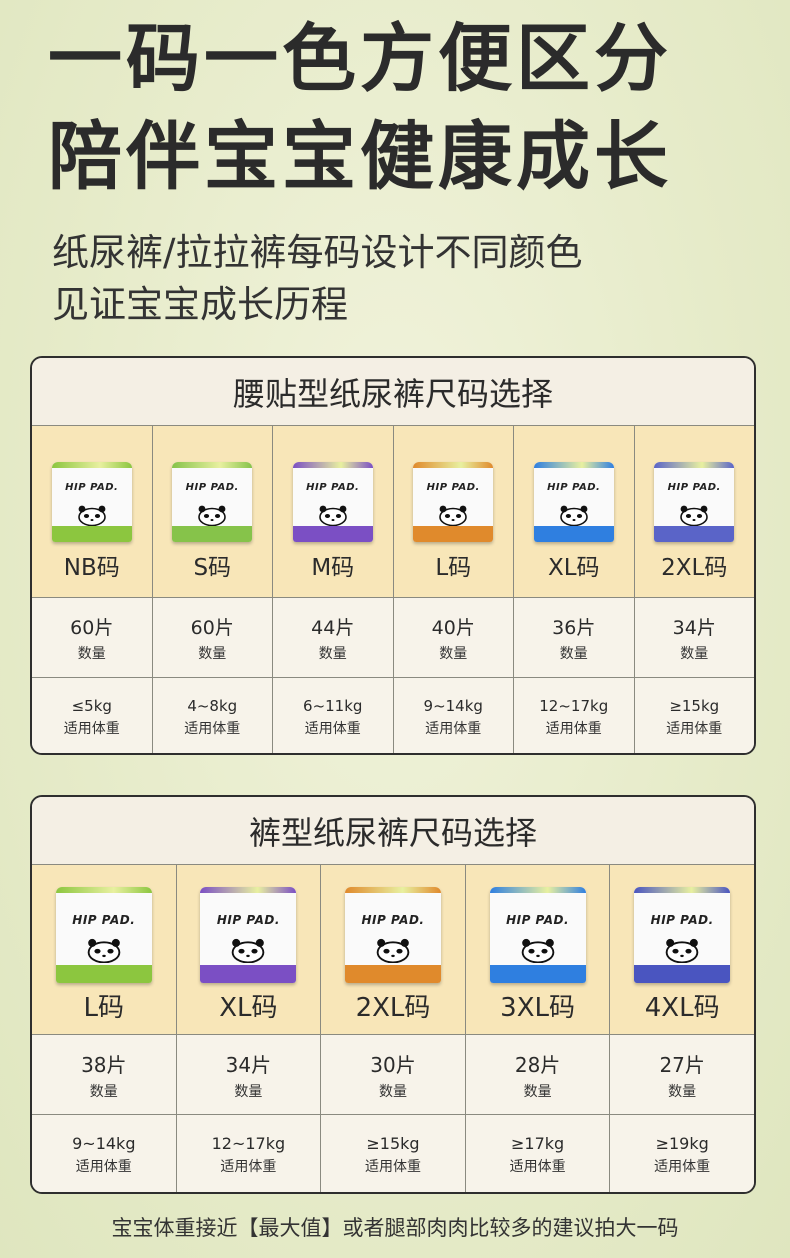 Image resolution: width=790 pixels, height=1258 pixels. What do you see at coordinates (360, 157) in the screenshot?
I see `headline-line-2: 陪伴宝宝健康成长` at bounding box center [360, 157].